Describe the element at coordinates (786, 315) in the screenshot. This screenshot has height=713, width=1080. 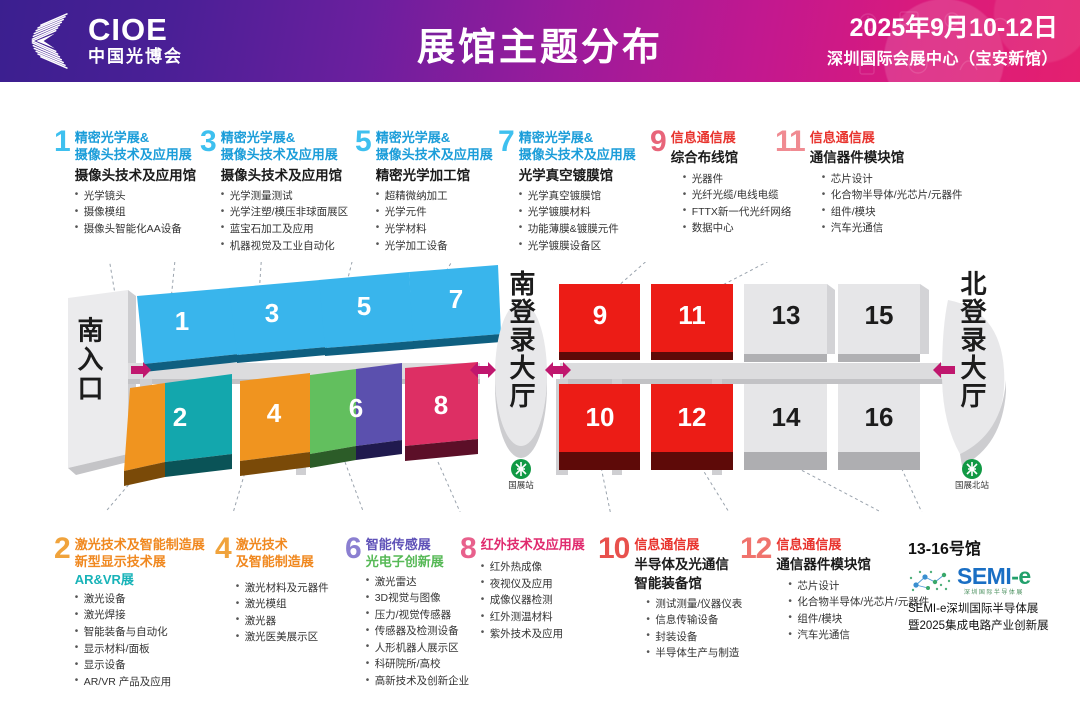
I see `hall-label-13: 13` at that location.